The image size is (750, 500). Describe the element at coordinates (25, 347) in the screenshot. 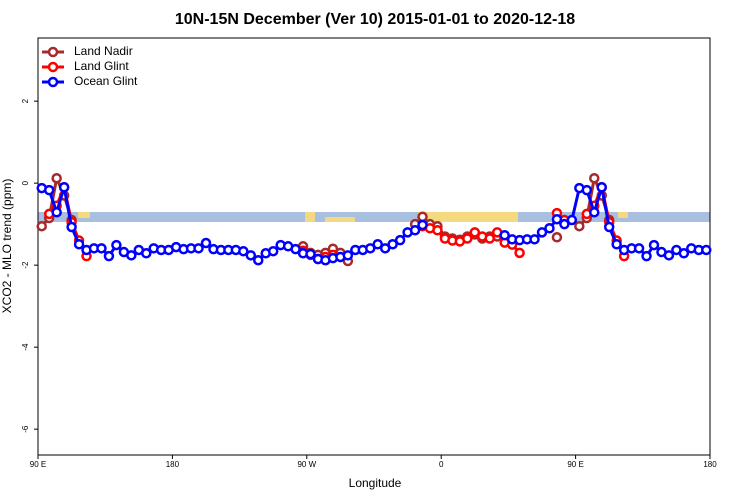

I see `y-tick-label: -4` at that location.